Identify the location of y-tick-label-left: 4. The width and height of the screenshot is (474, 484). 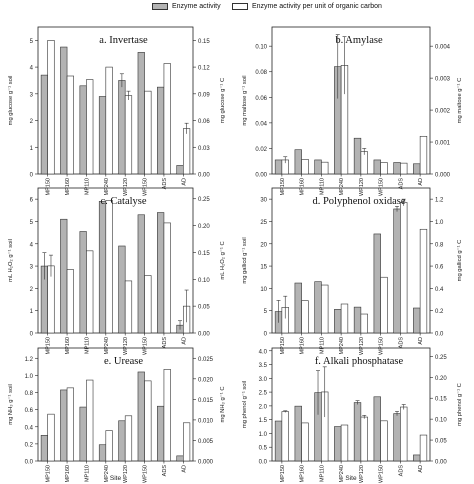
(32, 69).